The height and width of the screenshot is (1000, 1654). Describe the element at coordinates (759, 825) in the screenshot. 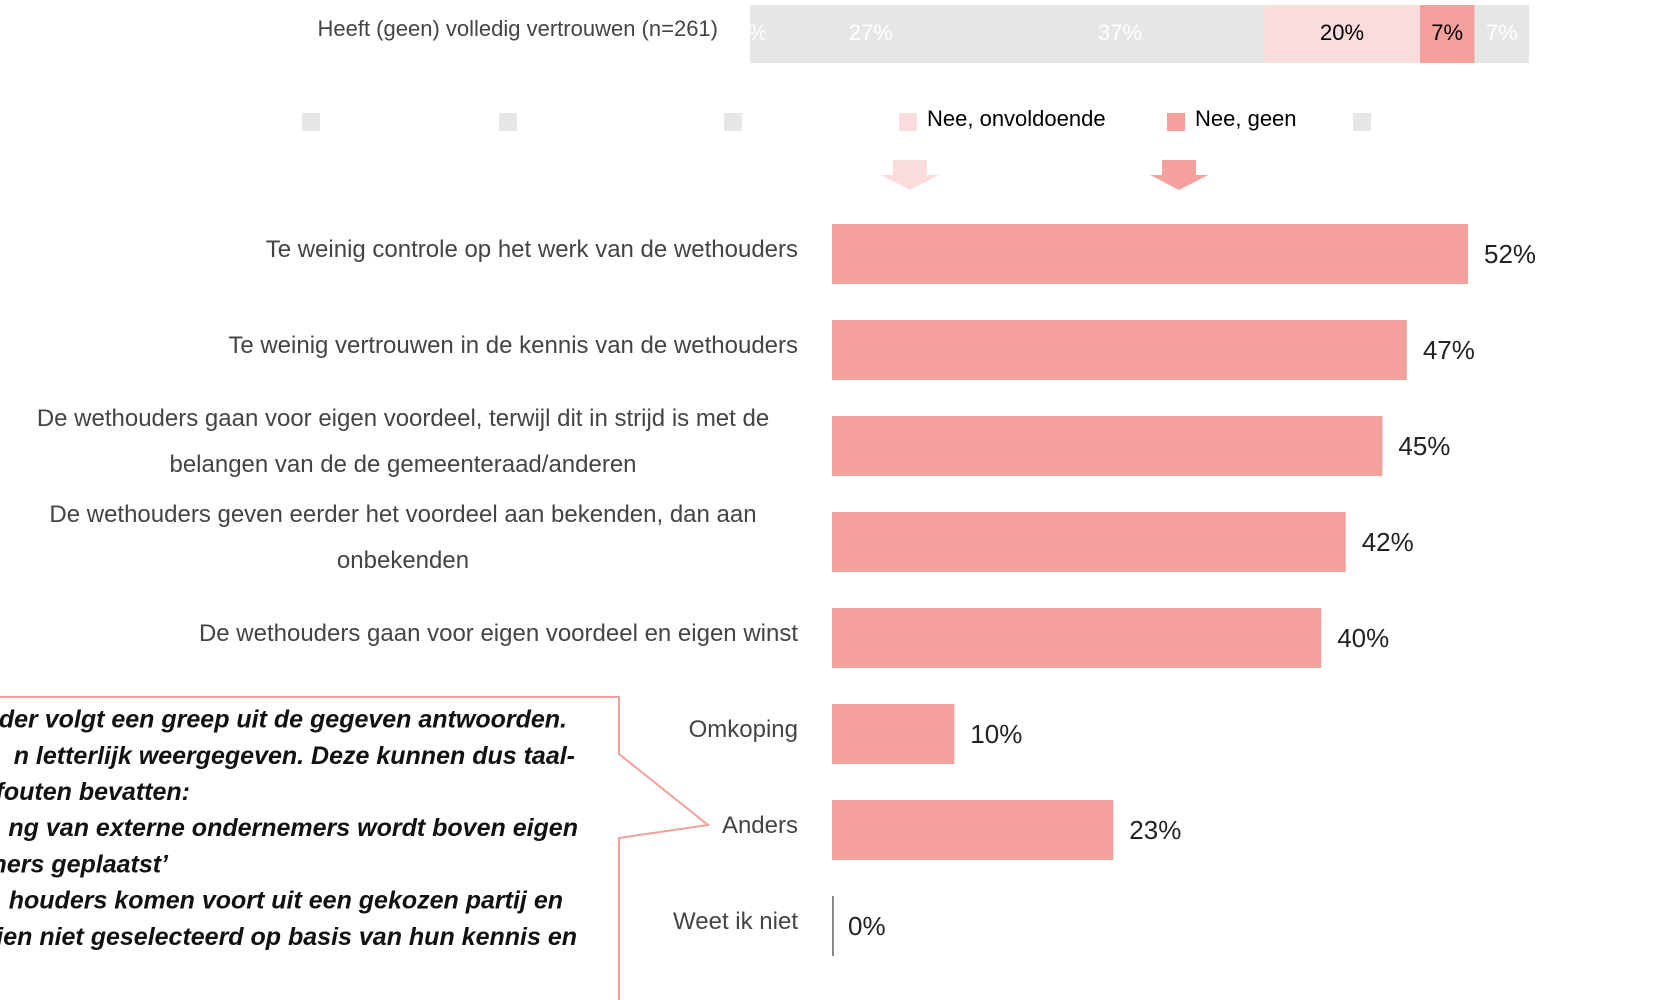

I see `category-label: Anders` at that location.